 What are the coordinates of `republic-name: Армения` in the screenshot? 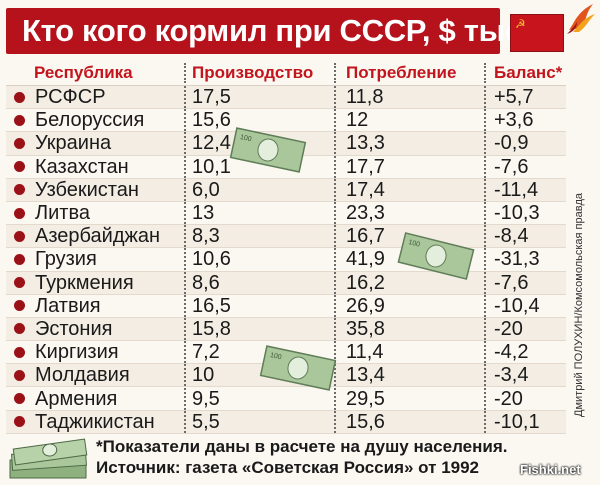 It's located at (76, 398).